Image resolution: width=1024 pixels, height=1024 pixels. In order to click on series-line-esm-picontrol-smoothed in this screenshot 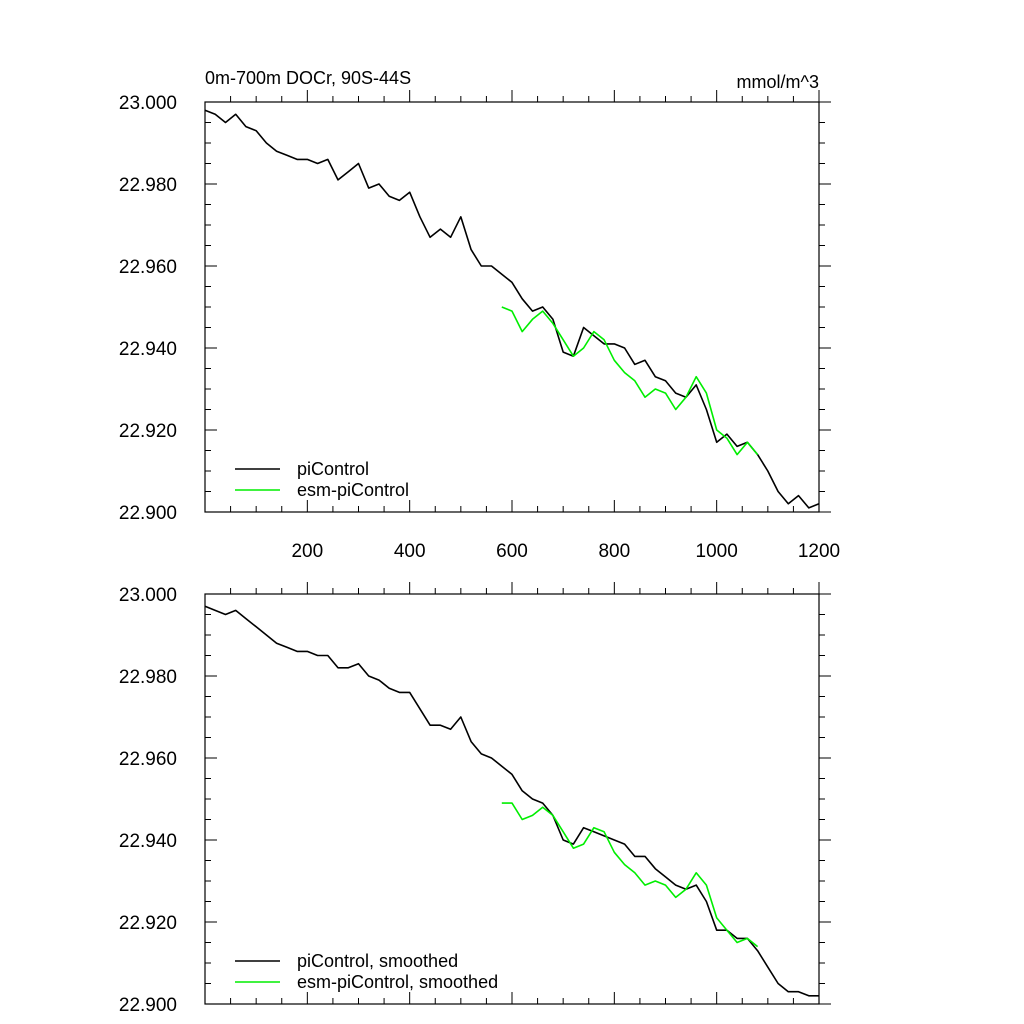, I will do `click(630, 875)`.